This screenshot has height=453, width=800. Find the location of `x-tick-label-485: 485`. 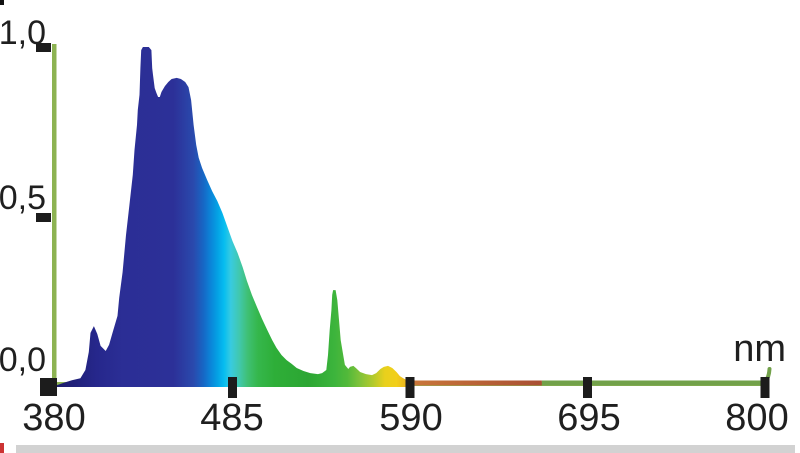

x-tick-label-485: 485 is located at coordinates (232, 418).